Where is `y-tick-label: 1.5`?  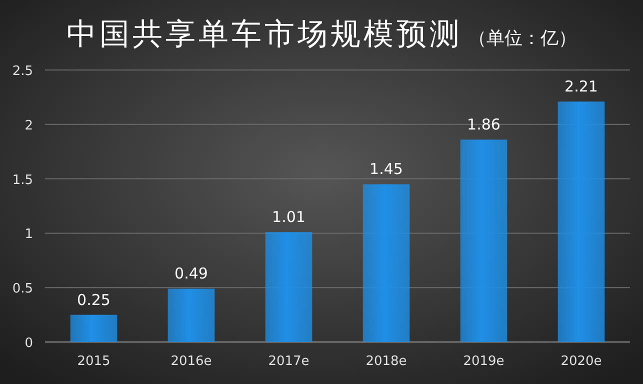
y-tick-label: 1.5 is located at coordinates (22, 180).